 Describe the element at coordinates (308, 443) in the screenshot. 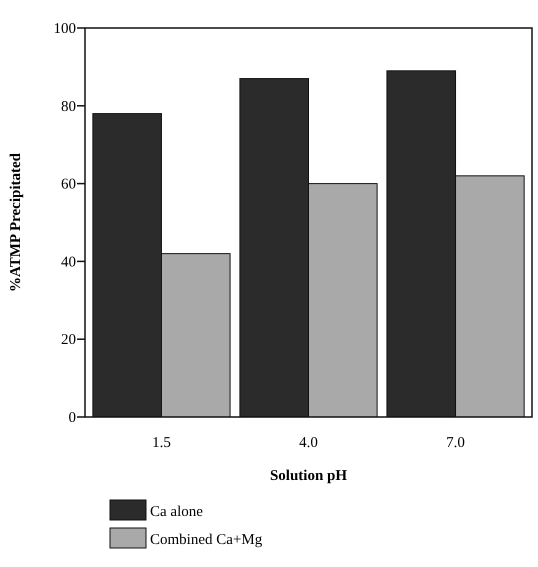

I see `x-tick-label: 4.0` at that location.